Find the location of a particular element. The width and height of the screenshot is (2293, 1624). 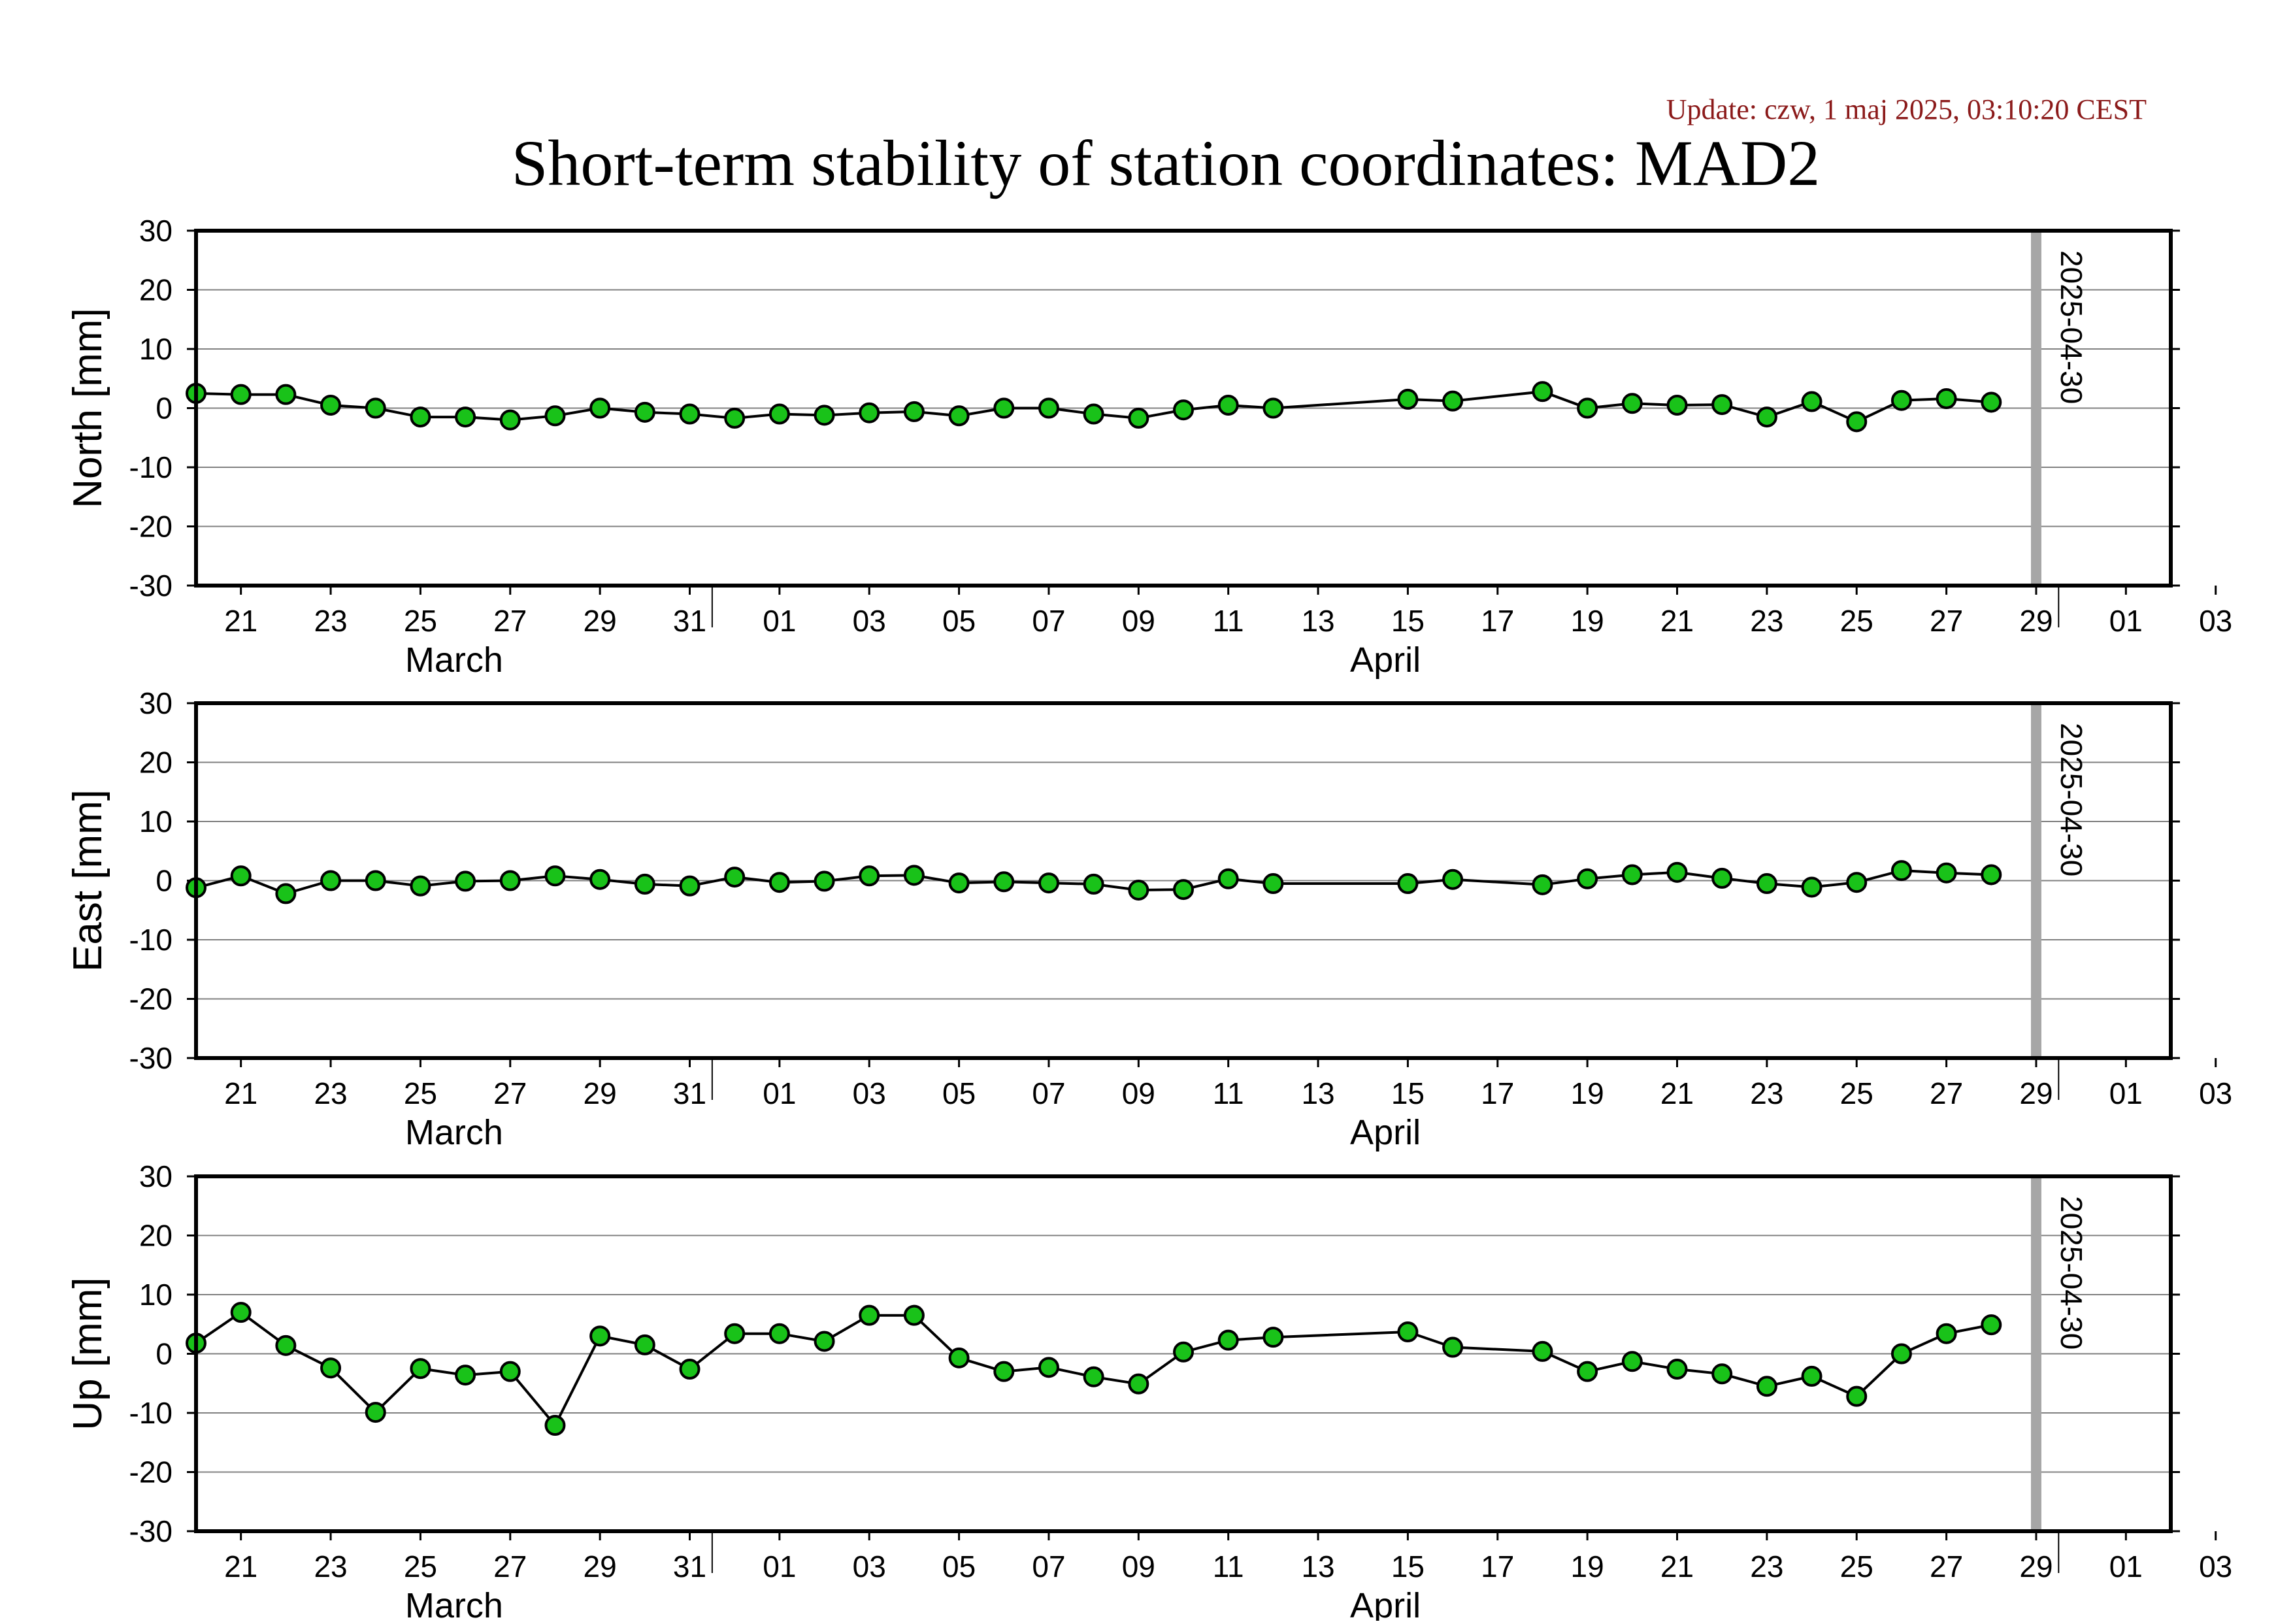

y-axis-label: East [mm] is located at coordinates (88, 881).